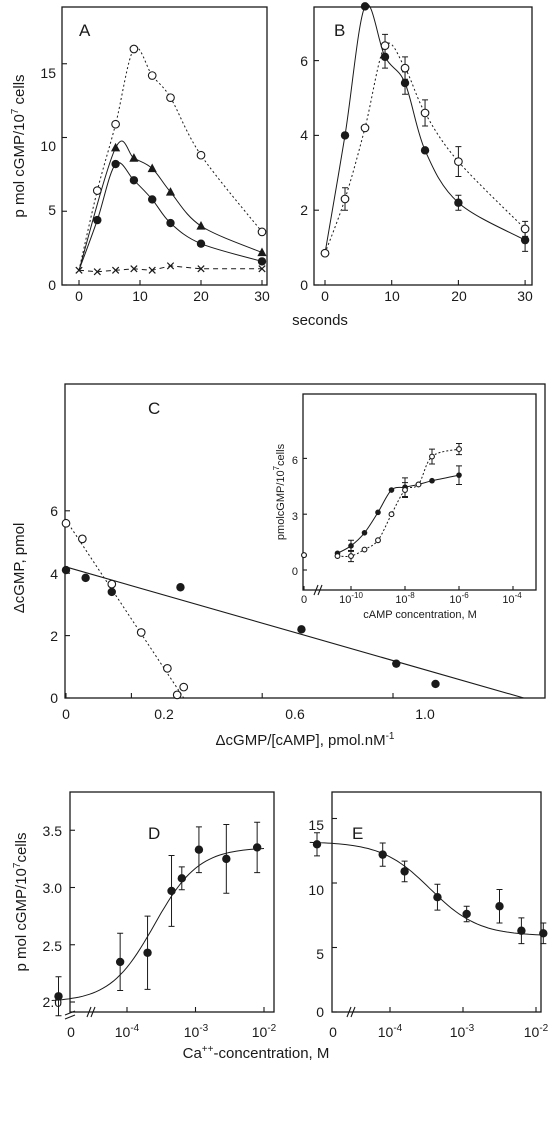  I want to click on x-tick-label-e-m3: 10⁻³, so click(462, 1031).